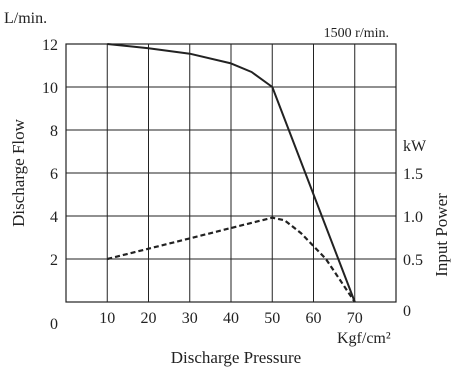 Image resolution: width=457 pixels, height=370 pixels. What do you see at coordinates (364, 338) in the screenshot?
I see `x-axis-unit: Kgf/cm²` at bounding box center [364, 338].